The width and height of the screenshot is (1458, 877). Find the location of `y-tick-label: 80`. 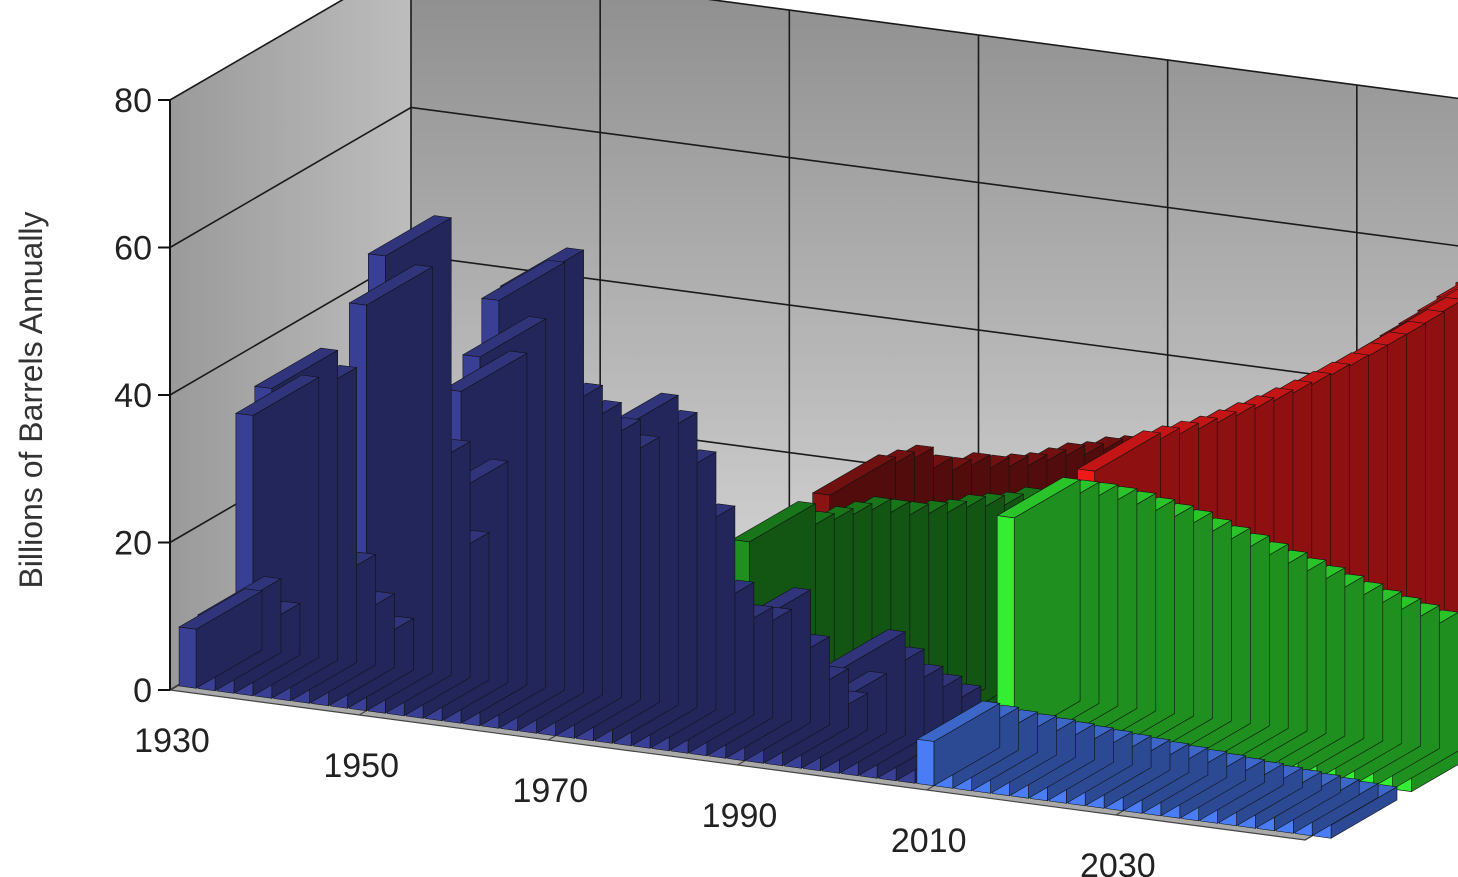

y-tick-label: 80 is located at coordinates (133, 101).